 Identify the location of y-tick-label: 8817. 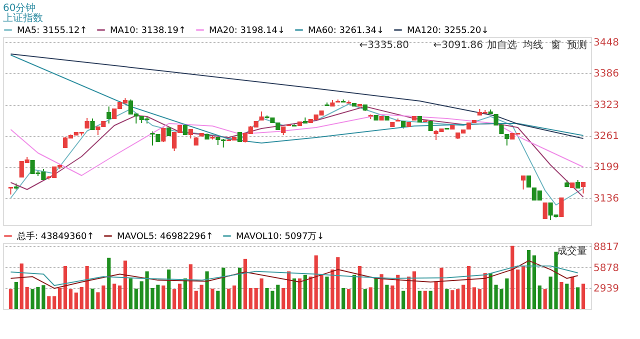
(606, 247).